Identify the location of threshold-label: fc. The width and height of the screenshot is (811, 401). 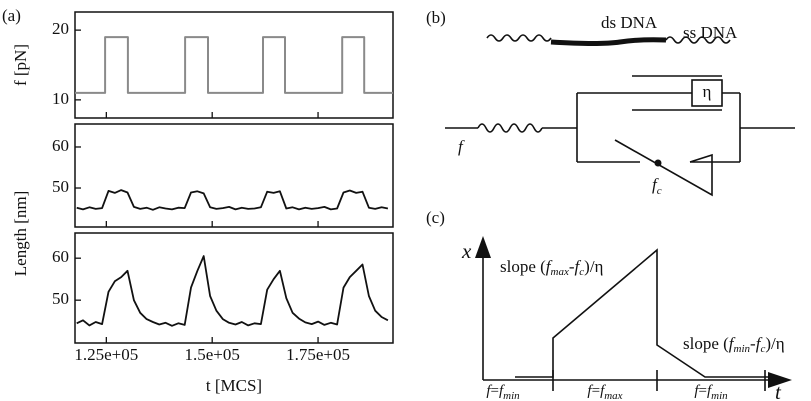
(657, 186).